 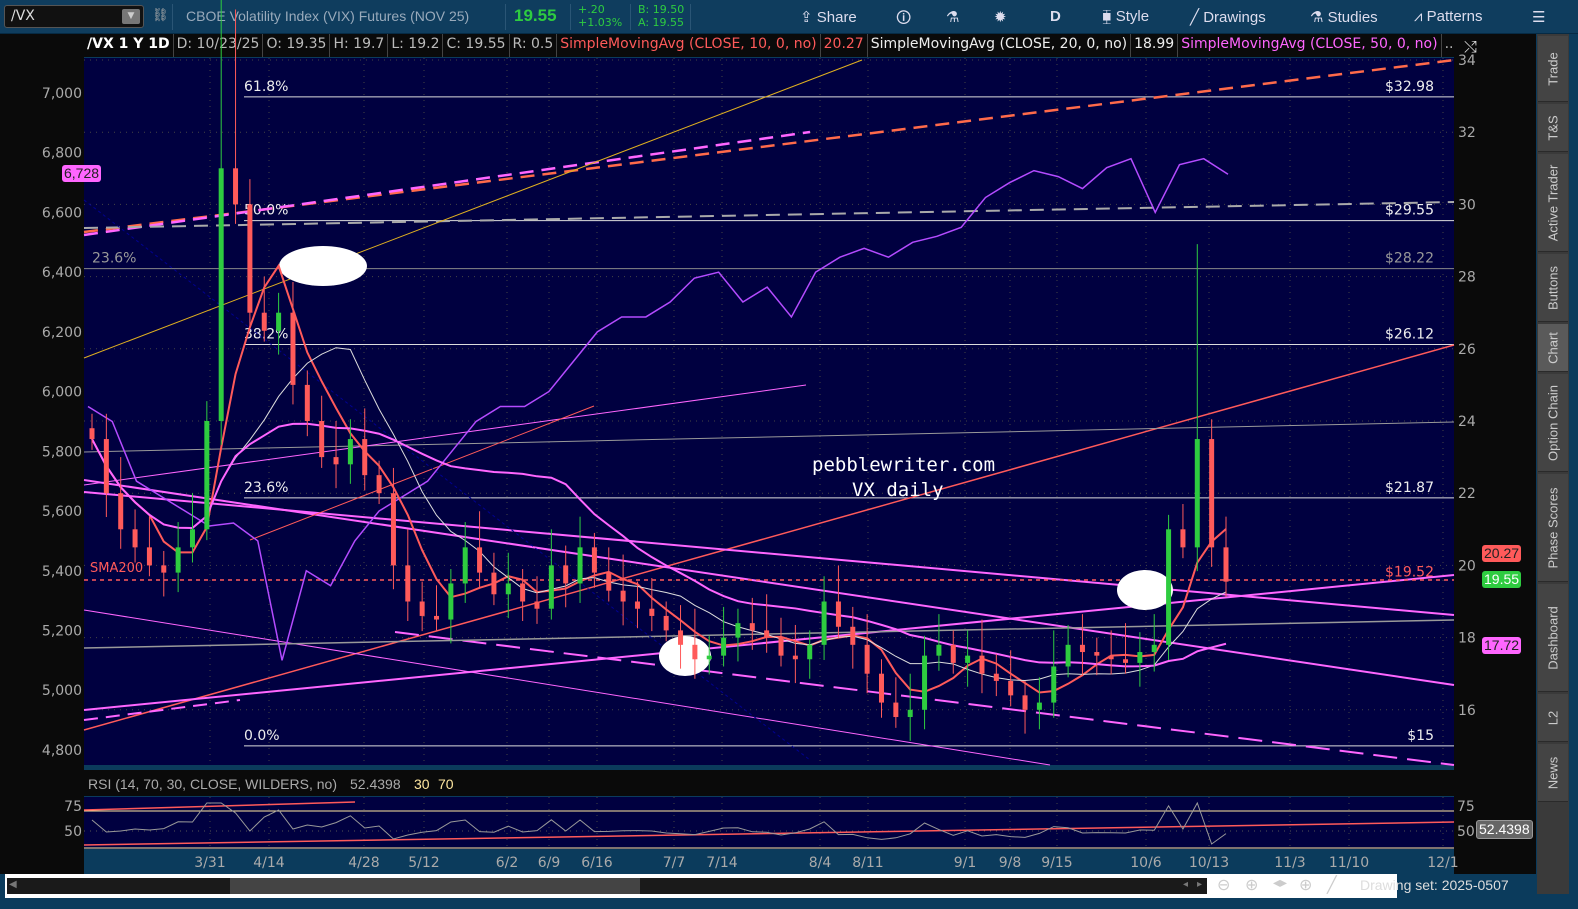 I want to click on tab-news: News, so click(x=1553, y=773).